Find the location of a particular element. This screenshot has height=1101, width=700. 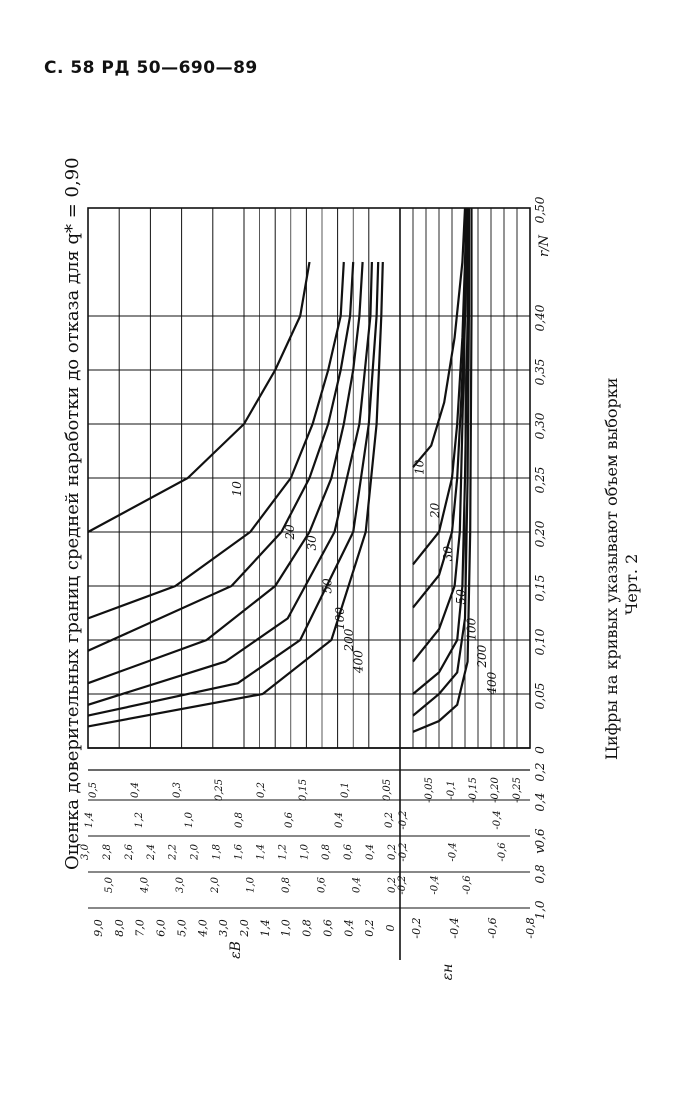

curve-label-eh-50: 50 is located at coordinates (461, 597).